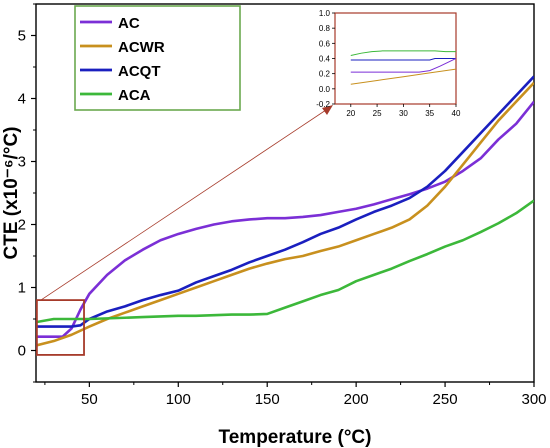 The width and height of the screenshot is (550, 448). Describe the element at coordinates (11, 192) in the screenshot. I see `y-axis-title: CTE (x10⁻⁶/°C)` at that location.